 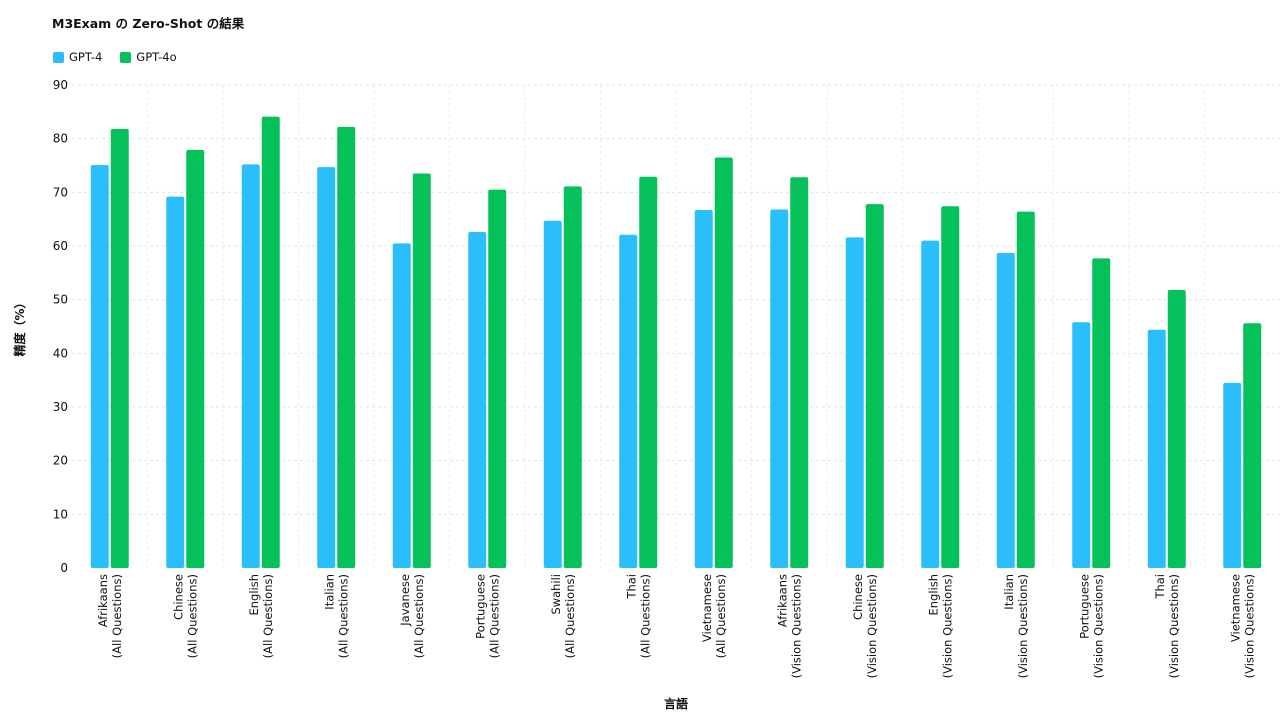 I want to click on x-category-label-12: Italian (Vision Questions), so click(x=1016, y=626).